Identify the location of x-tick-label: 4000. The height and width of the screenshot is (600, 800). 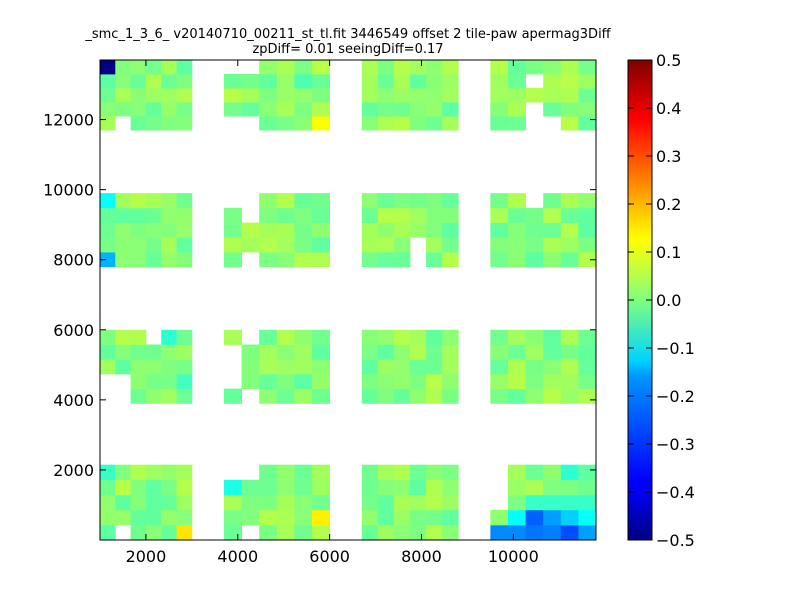
(237, 556).